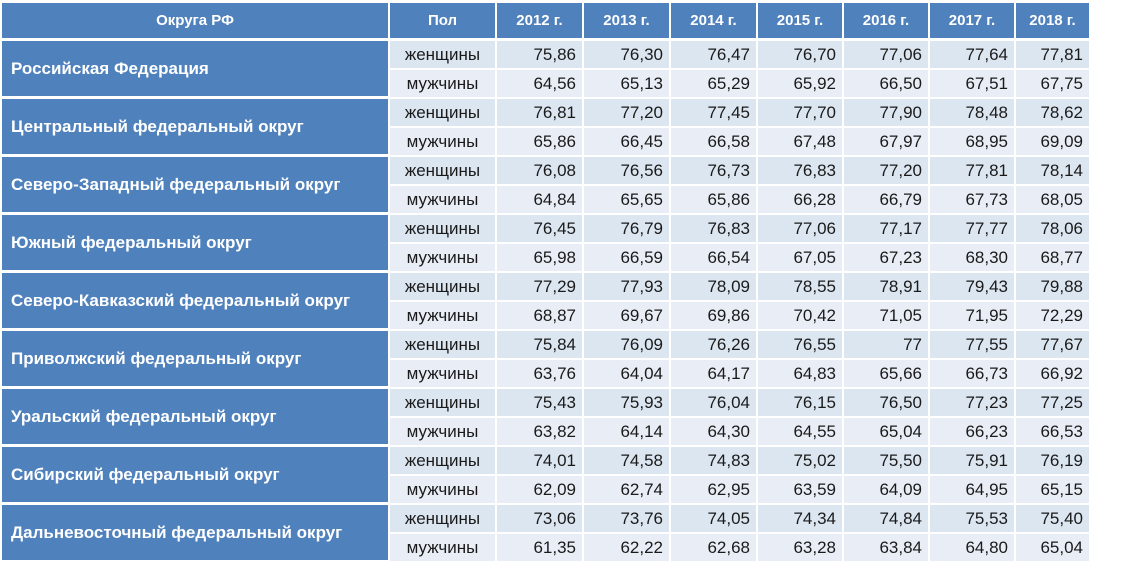  I want to click on value-cell: 66,53, so click(1053, 432).